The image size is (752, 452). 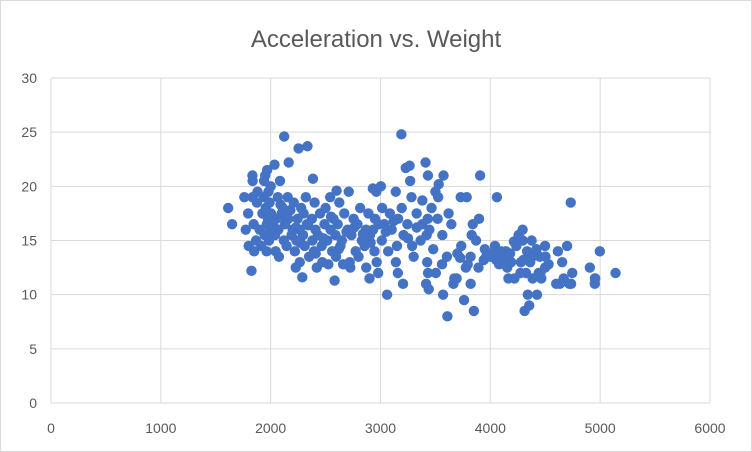 What do you see at coordinates (33, 349) in the screenshot?
I see `y-tick-label: 5` at bounding box center [33, 349].